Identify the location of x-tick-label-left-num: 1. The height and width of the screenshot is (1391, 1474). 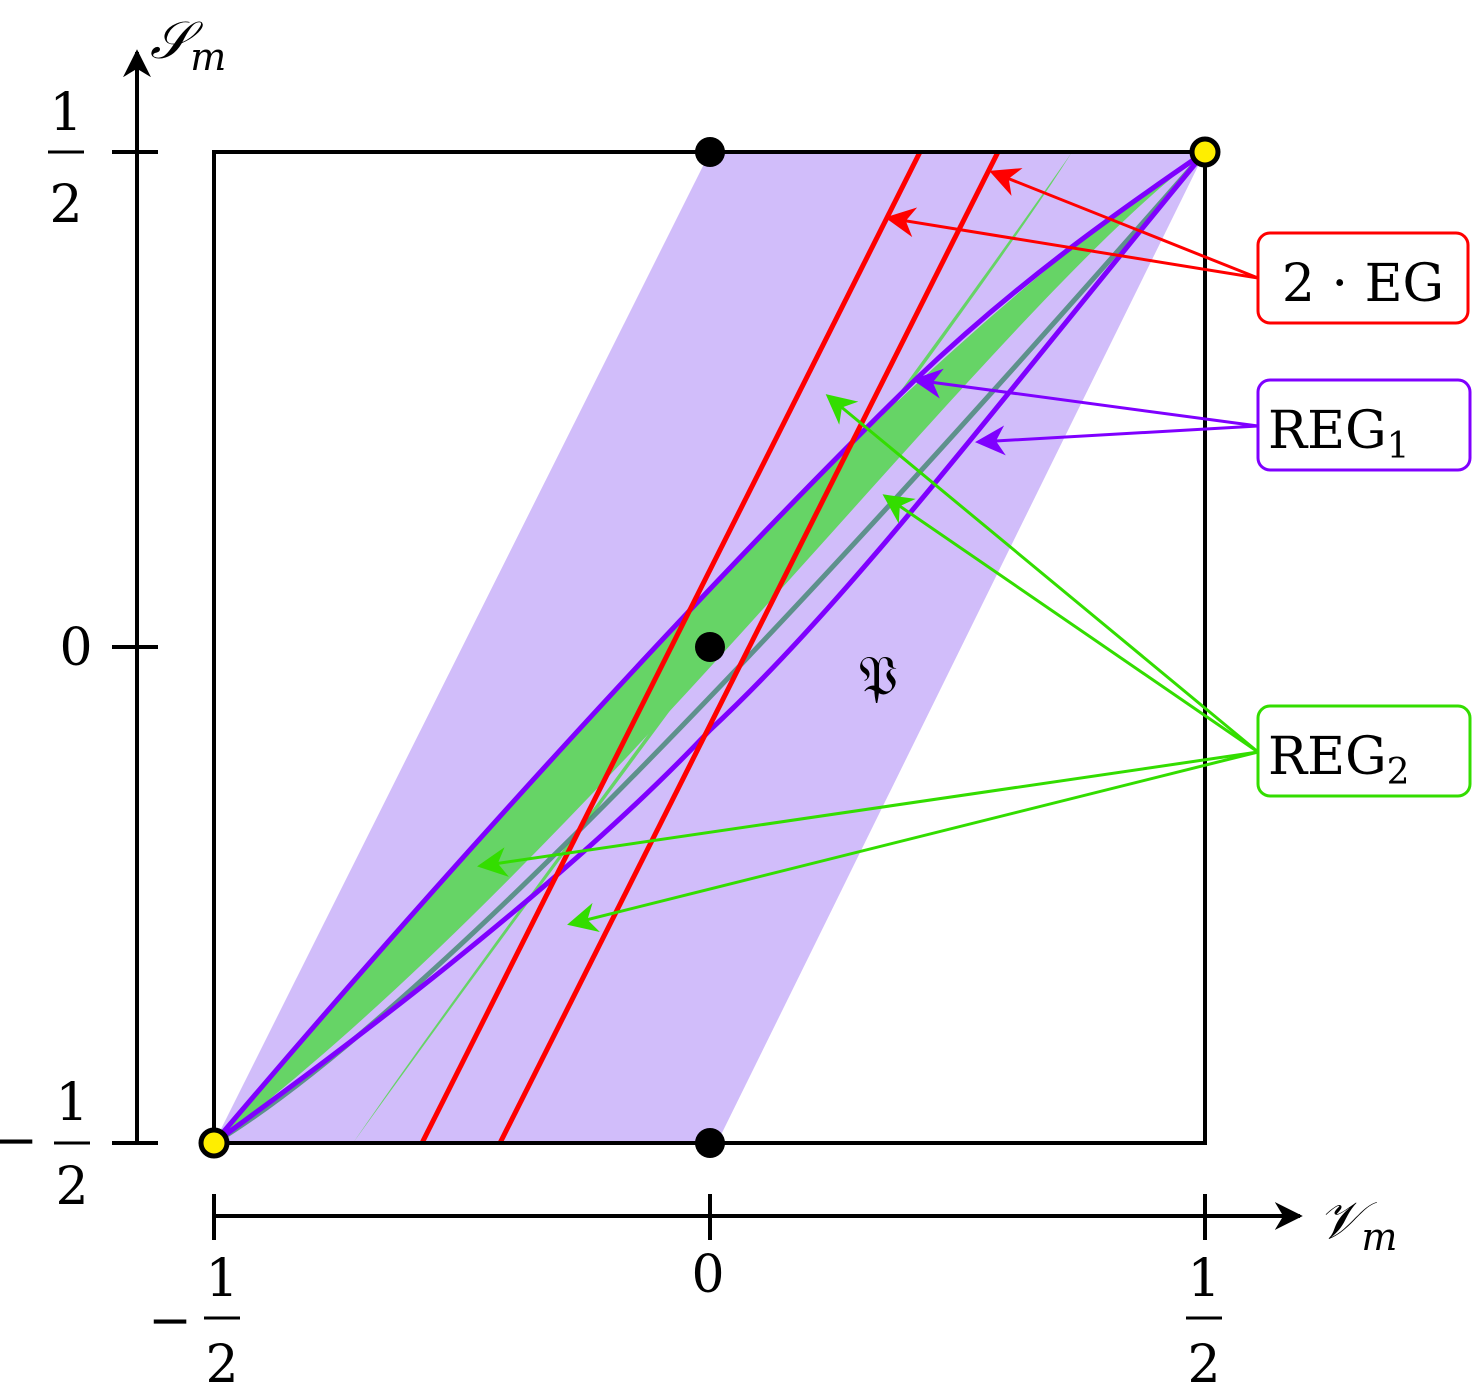
(221, 1279).